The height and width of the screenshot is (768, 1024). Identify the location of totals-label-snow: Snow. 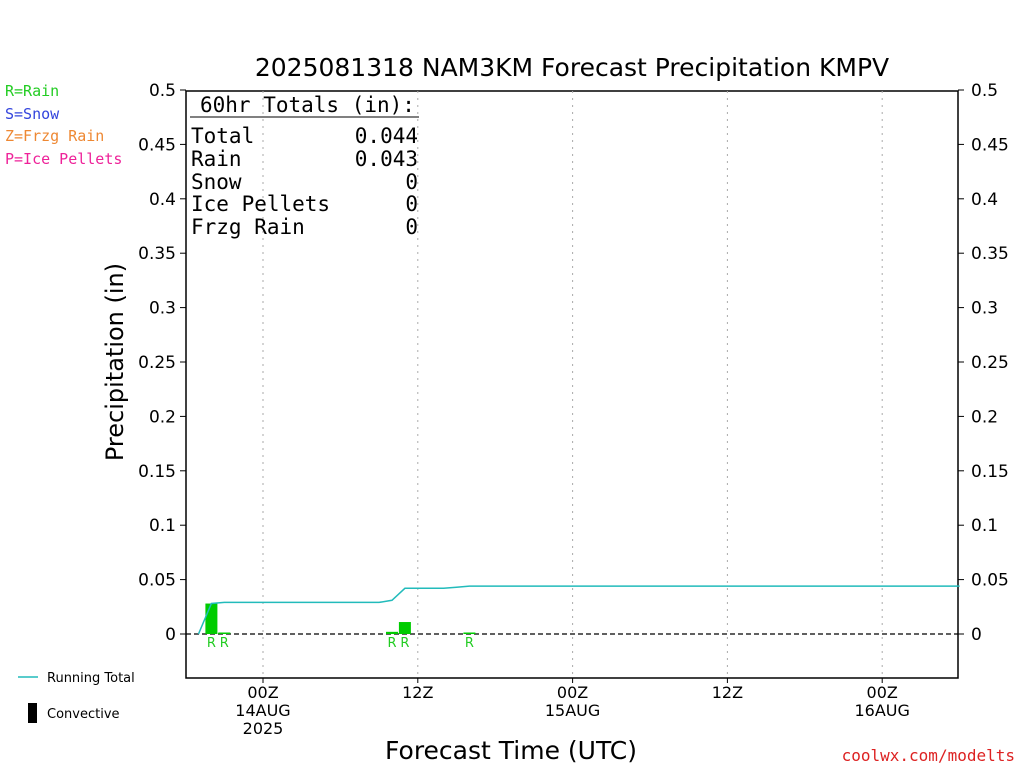
(216, 182).